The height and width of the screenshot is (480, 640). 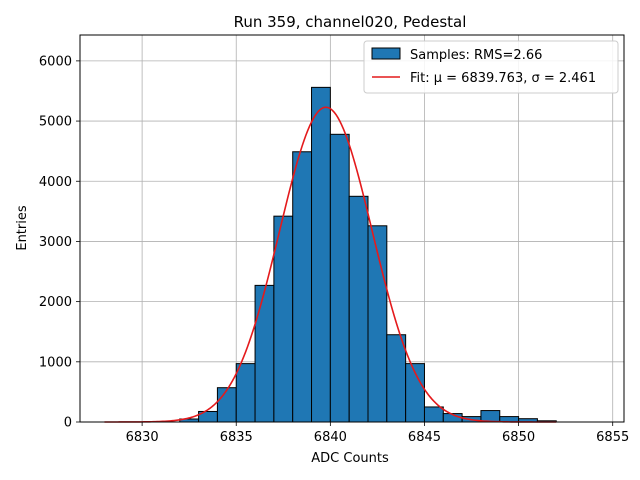 What do you see at coordinates (386, 53) in the screenshot?
I see `legend-swatch-samples` at bounding box center [386, 53].